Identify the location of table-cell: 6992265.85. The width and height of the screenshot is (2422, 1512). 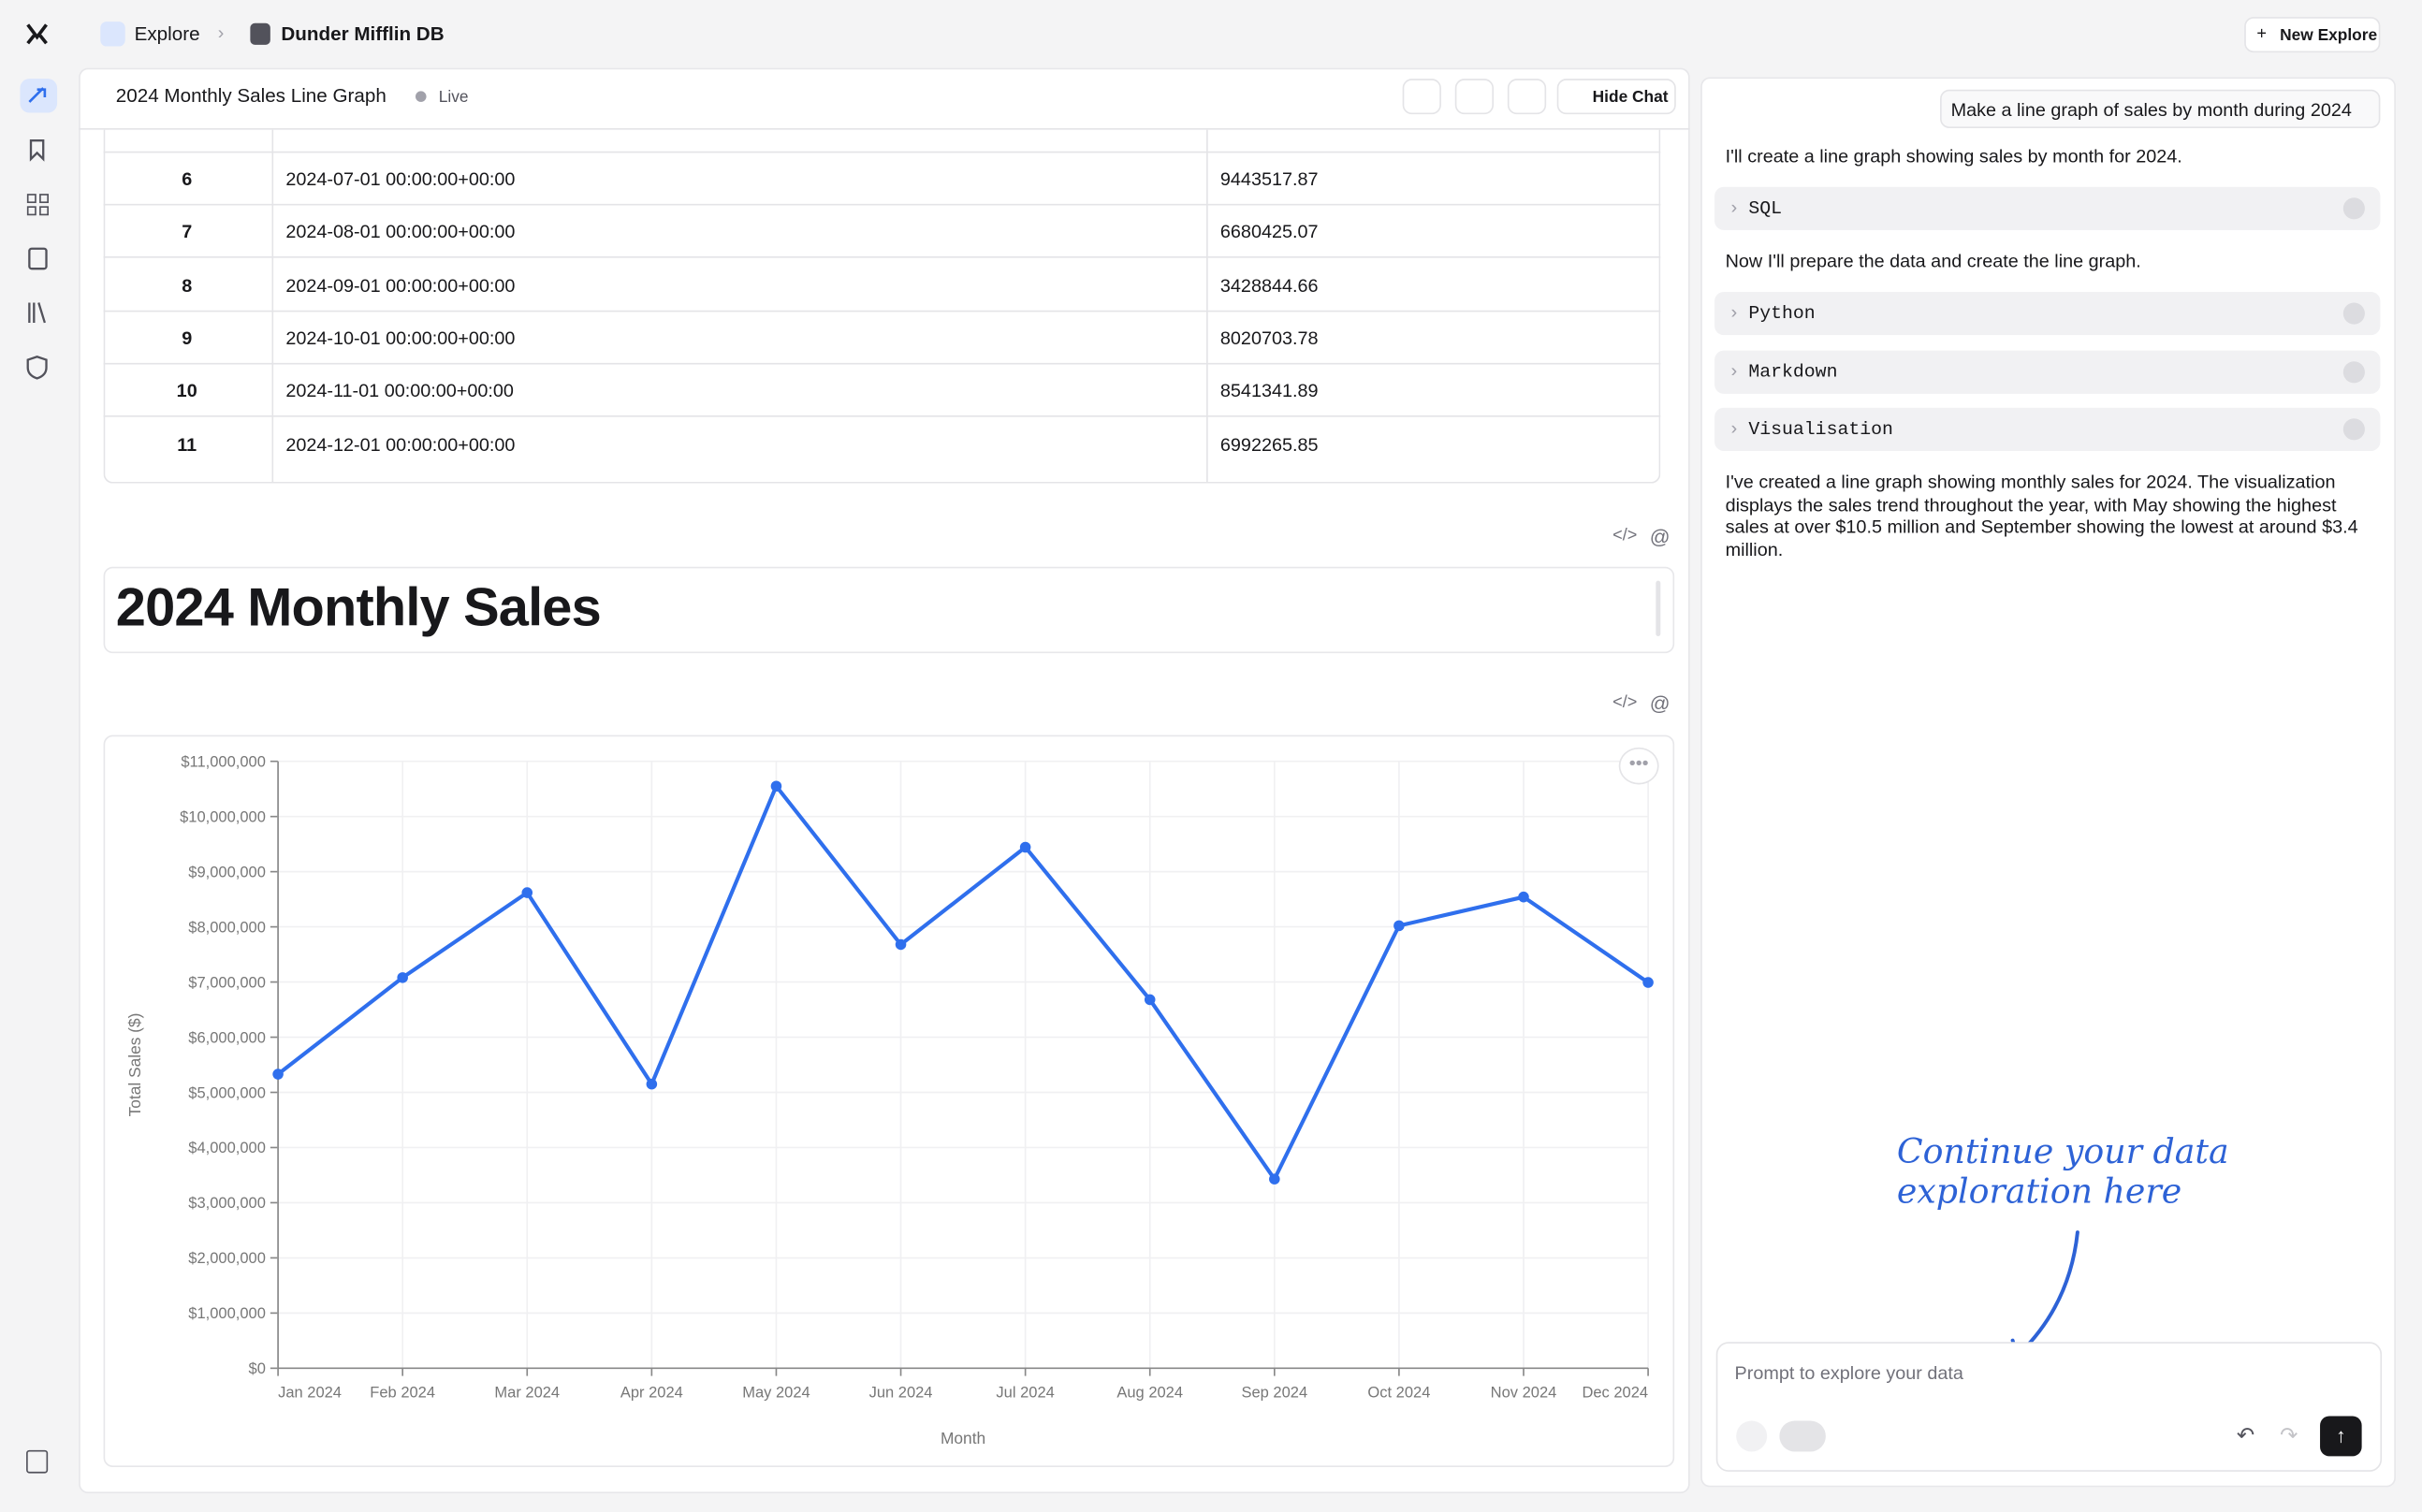
(1269, 444).